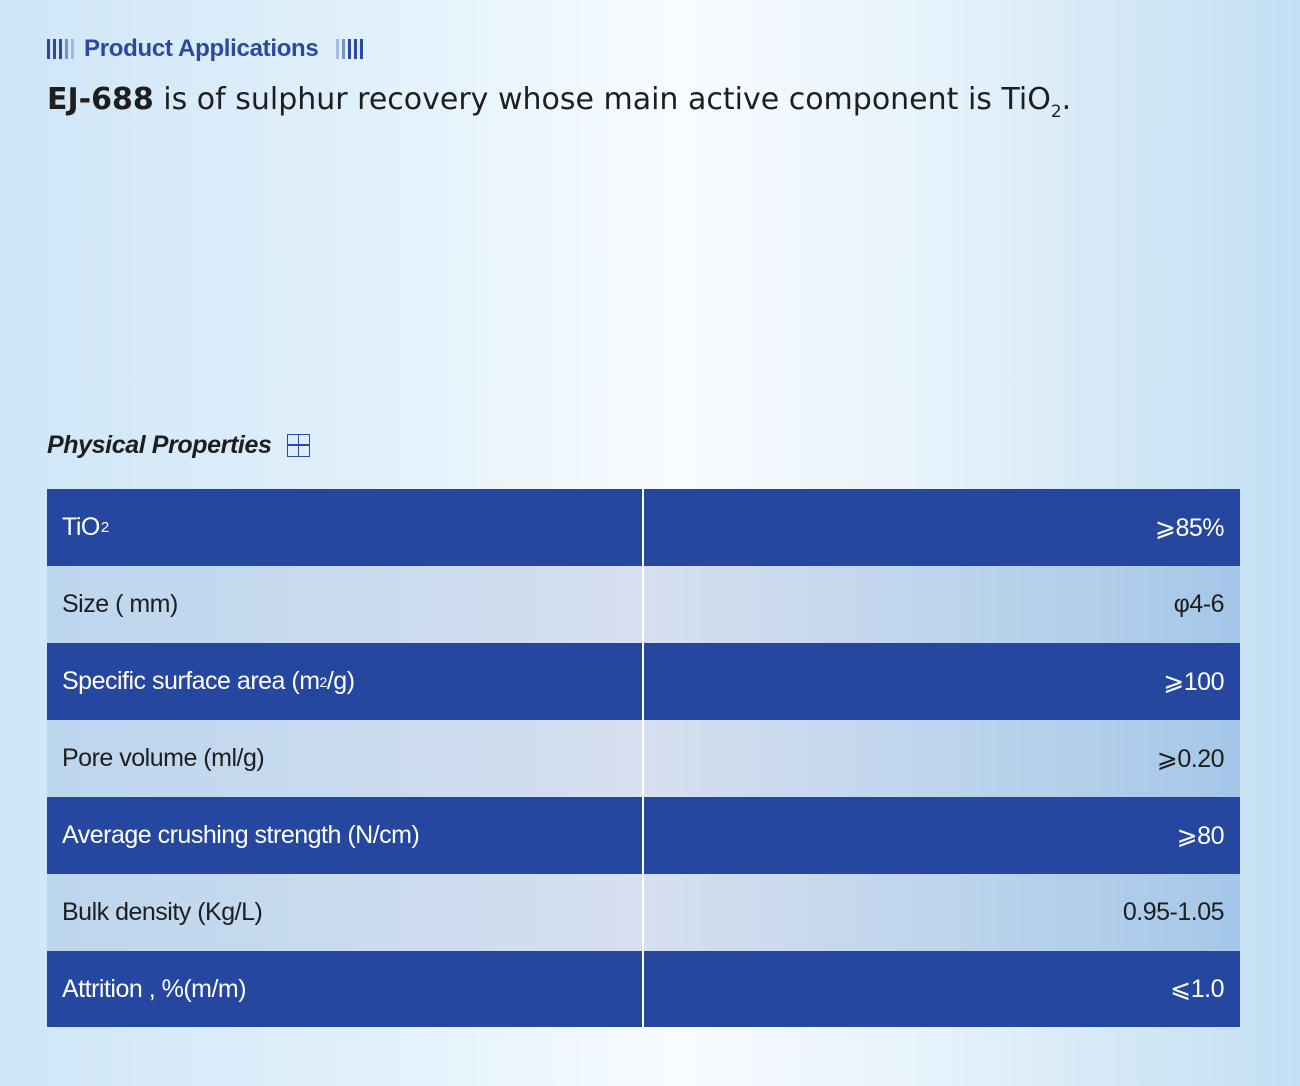 The image size is (1300, 1086). Describe the element at coordinates (344, 527) in the screenshot. I see `property-label: TiO 2` at that location.